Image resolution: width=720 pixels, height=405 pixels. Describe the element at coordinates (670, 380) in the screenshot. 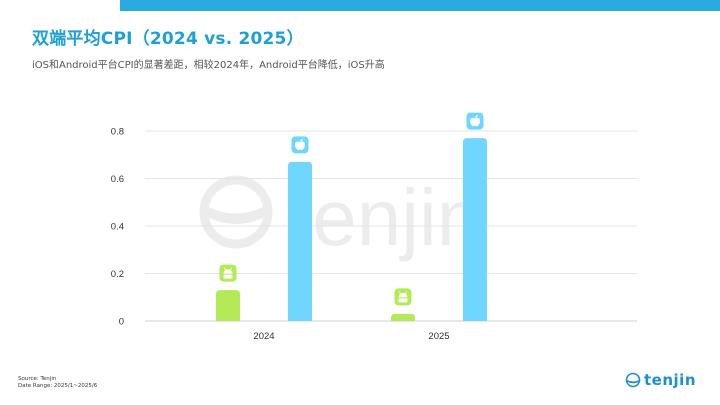

I see `brand-name: tenjin` at that location.